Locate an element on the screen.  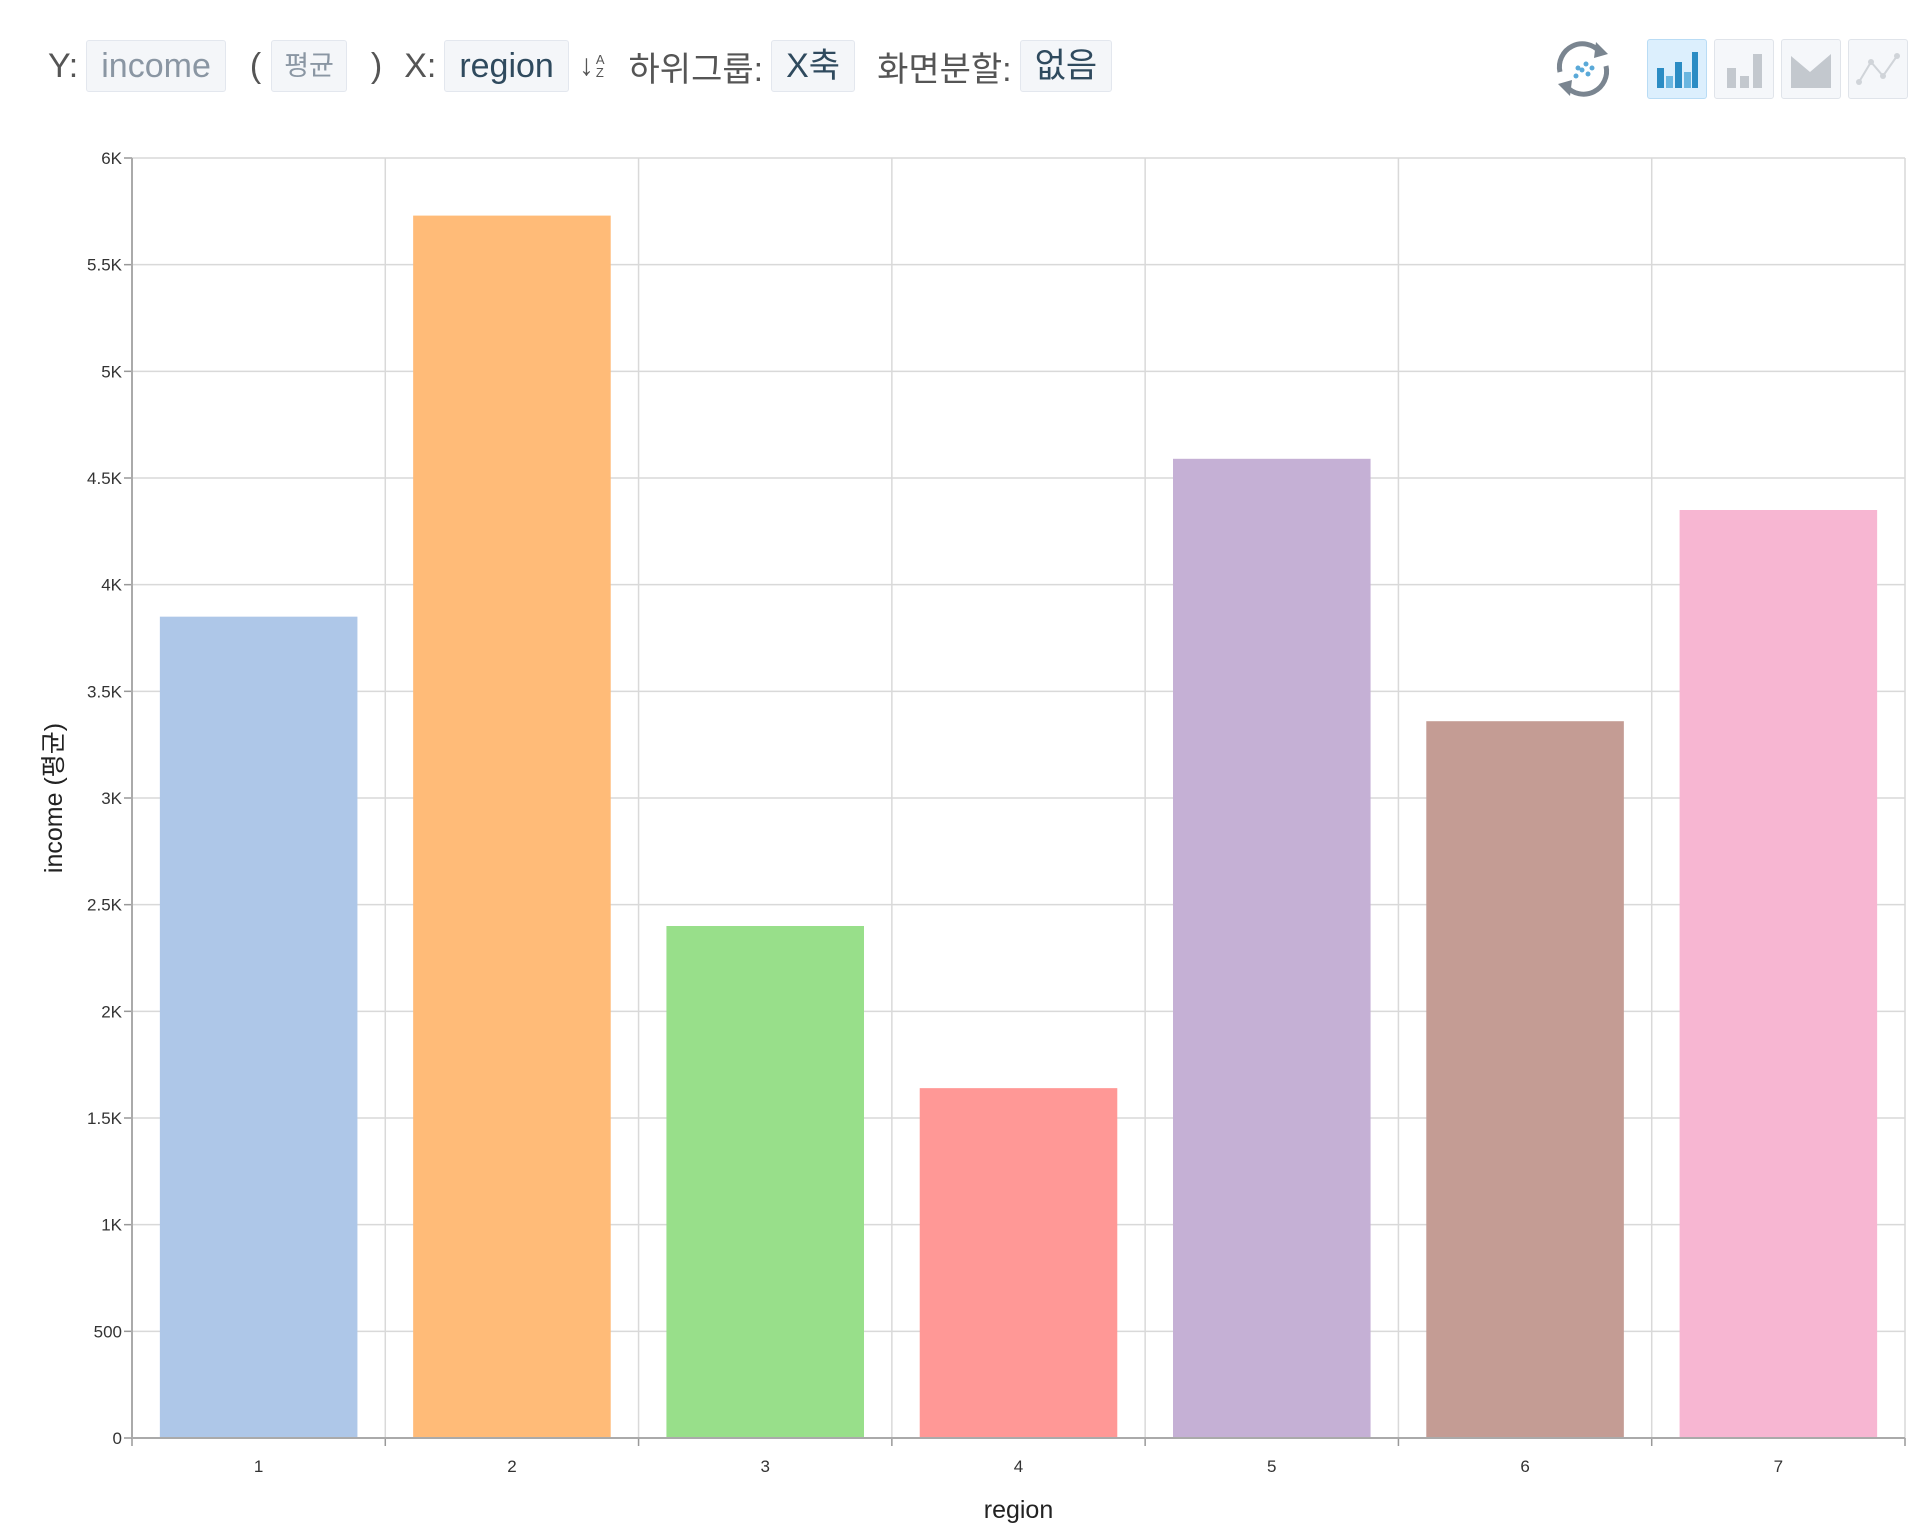
bar-chart-icon is located at coordinates (1677, 70).